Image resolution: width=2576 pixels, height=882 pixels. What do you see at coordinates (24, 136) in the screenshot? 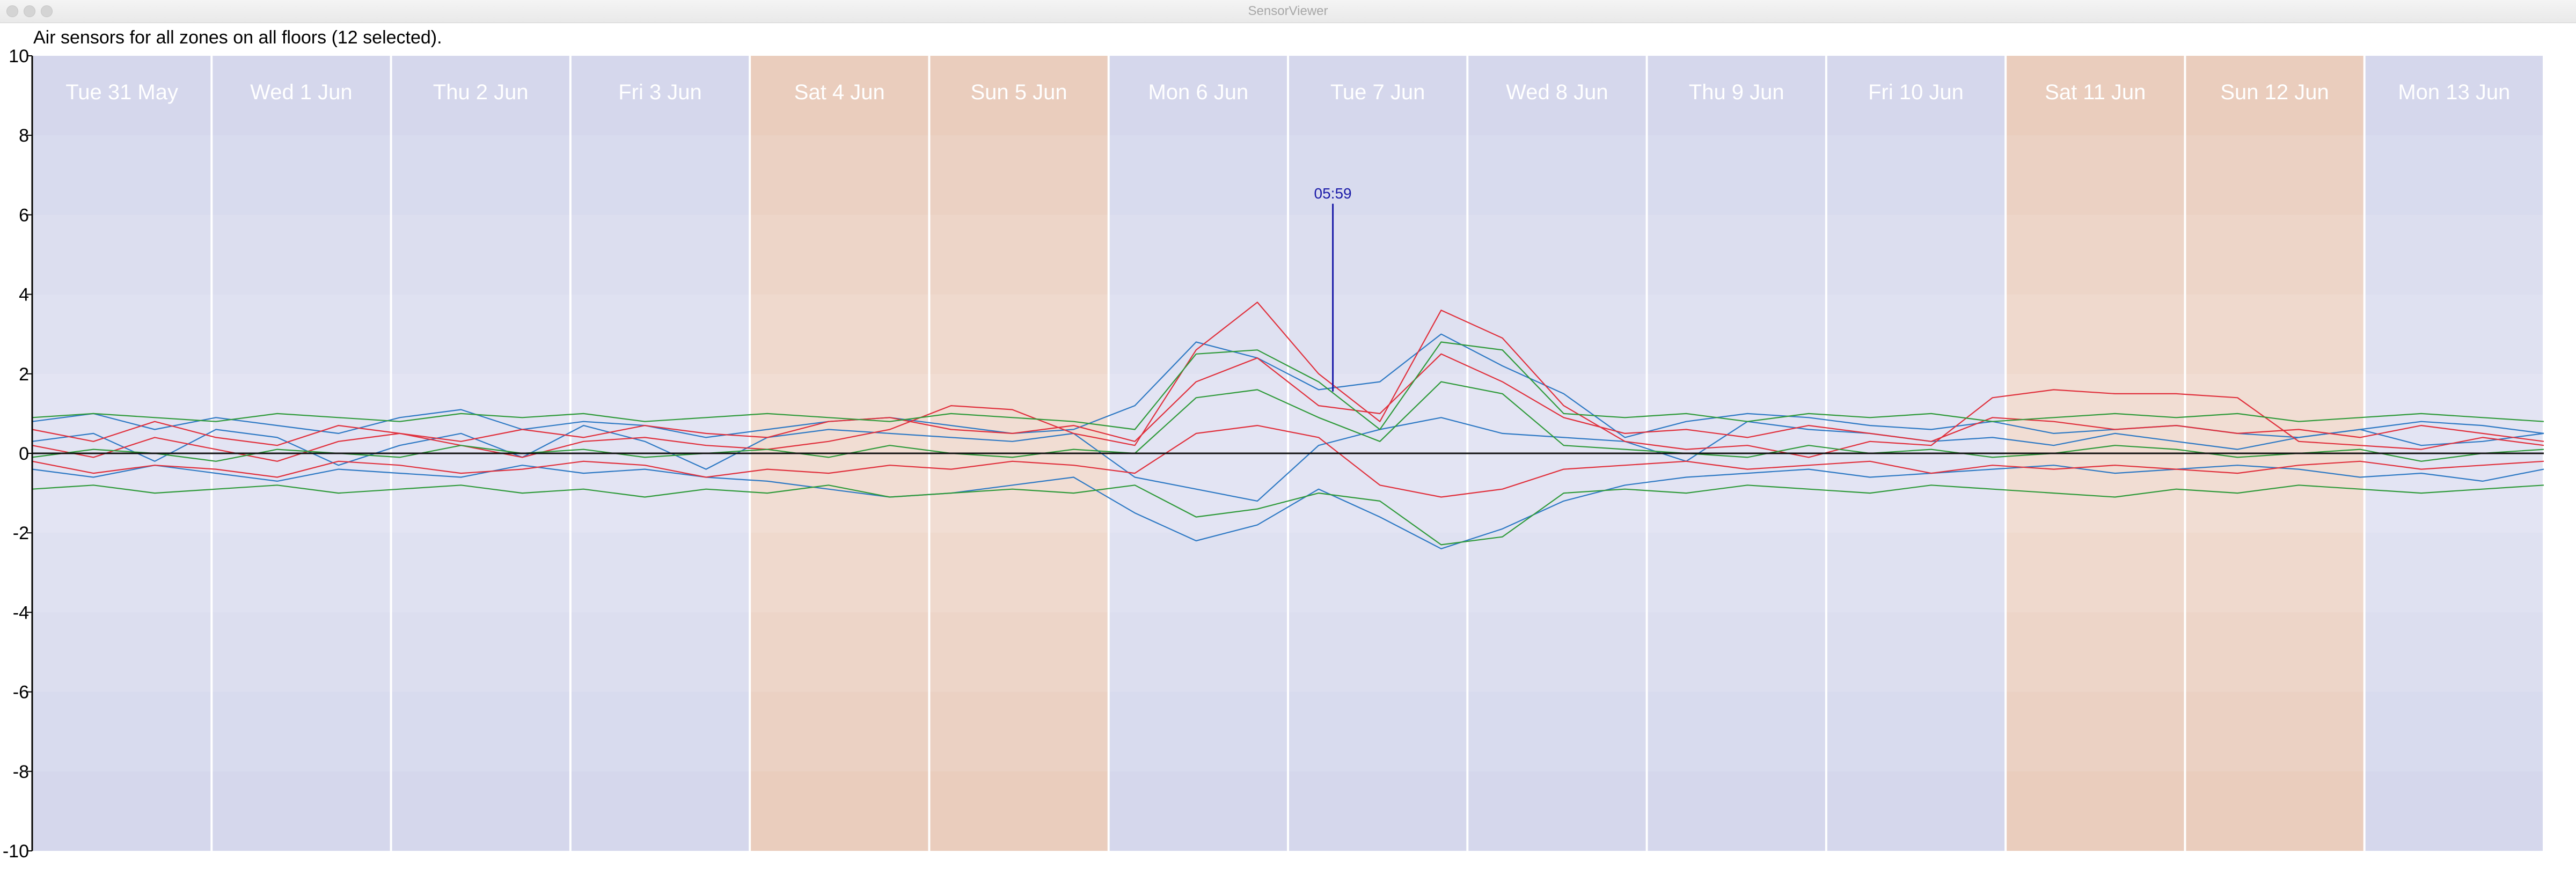
I see `y-tick-label: 8` at bounding box center [24, 136].